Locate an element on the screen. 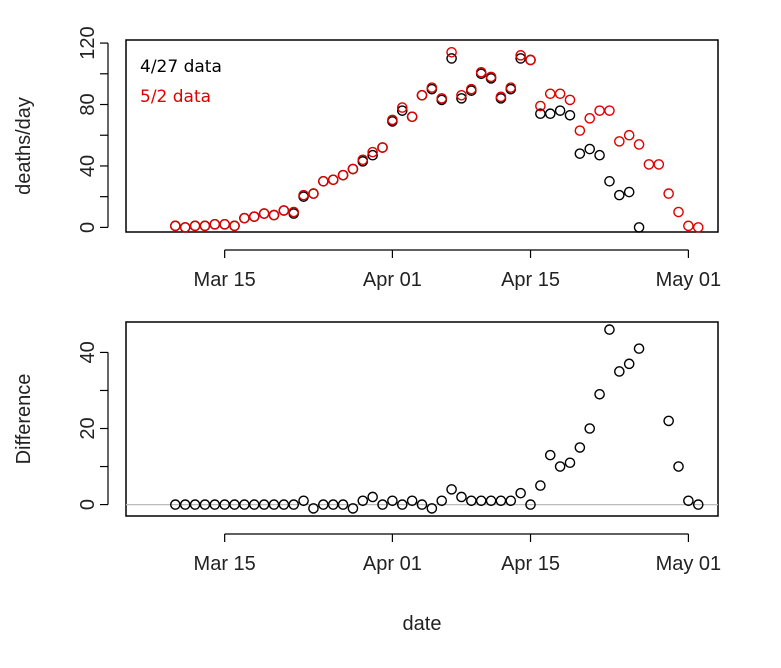 The height and width of the screenshot is (668, 781). y-axis: 0 40 80 120 is located at coordinates (93, 129).